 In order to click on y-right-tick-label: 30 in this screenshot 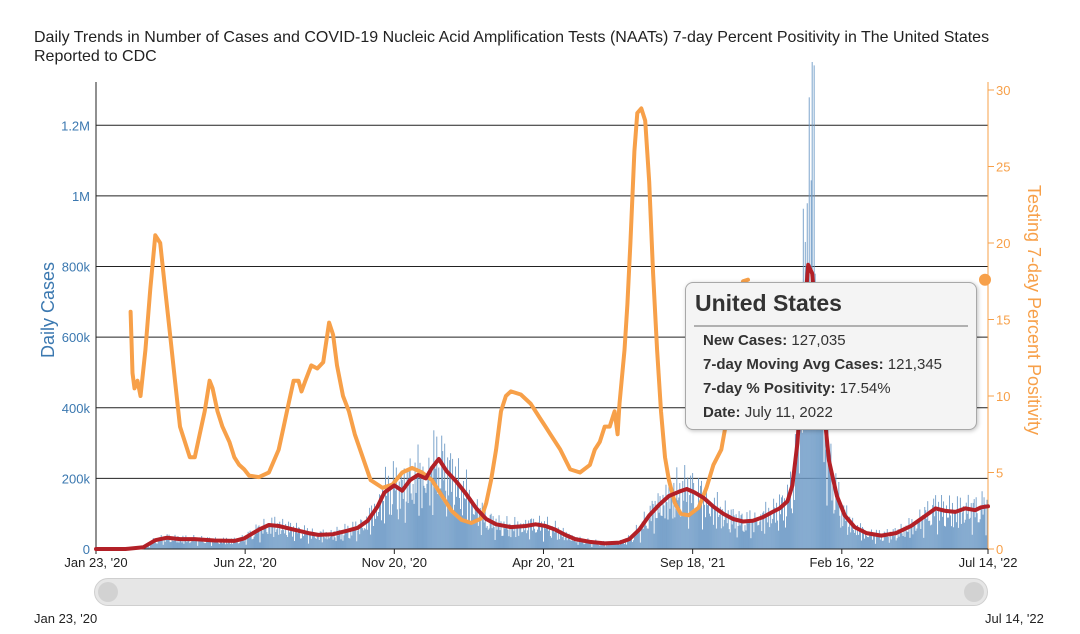, I will do `click(1003, 90)`.